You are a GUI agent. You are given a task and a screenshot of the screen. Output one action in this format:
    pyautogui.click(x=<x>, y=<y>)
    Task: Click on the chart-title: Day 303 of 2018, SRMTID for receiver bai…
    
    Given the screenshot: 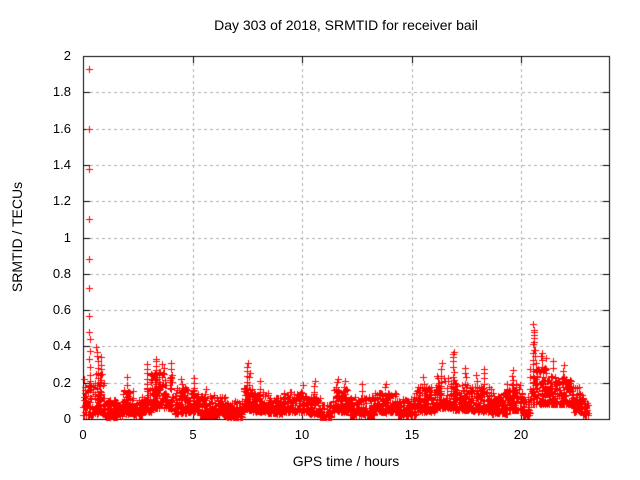 What is the action you would take?
    pyautogui.click(x=346, y=25)
    